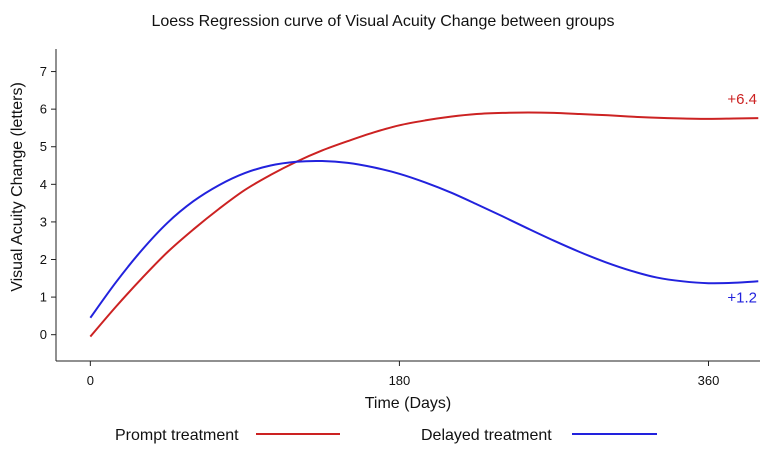 Image resolution: width=773 pixels, height=449 pixels. I want to click on y-tick-label: 5, so click(43, 146).